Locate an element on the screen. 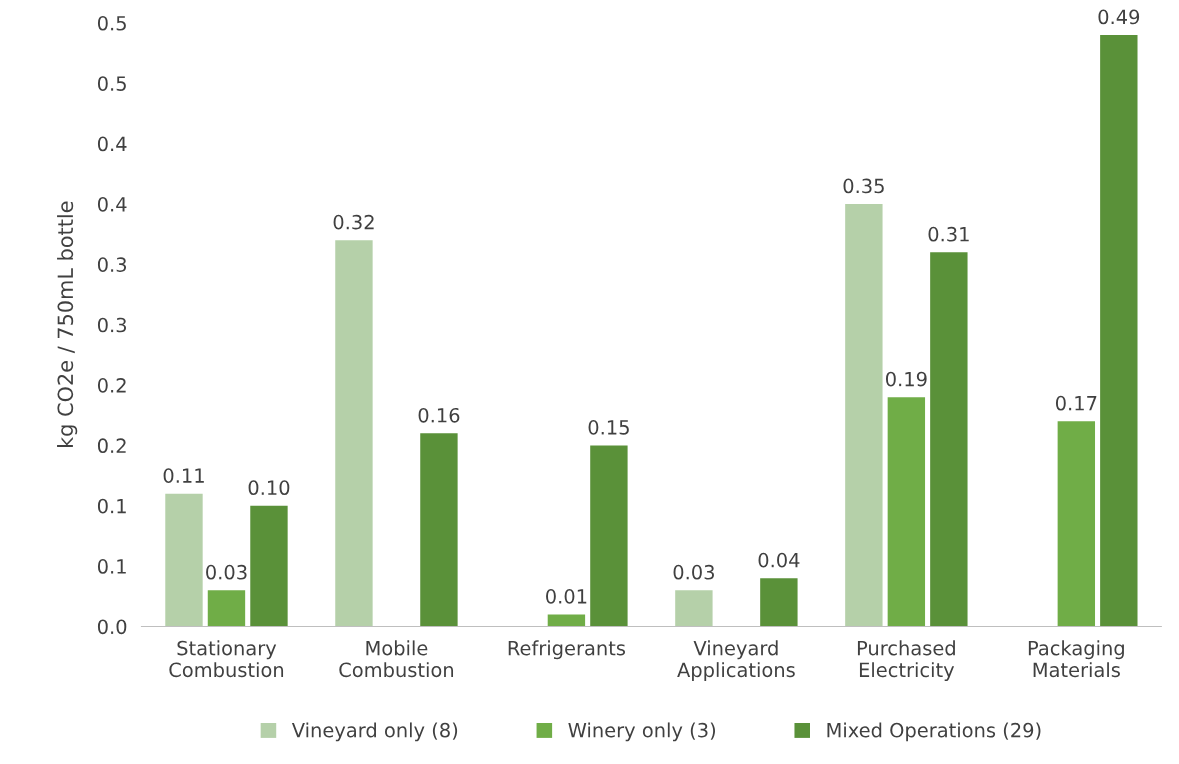 The width and height of the screenshot is (1179, 764). x-tick-label: Purchased Electricity is located at coordinates (906, 660).